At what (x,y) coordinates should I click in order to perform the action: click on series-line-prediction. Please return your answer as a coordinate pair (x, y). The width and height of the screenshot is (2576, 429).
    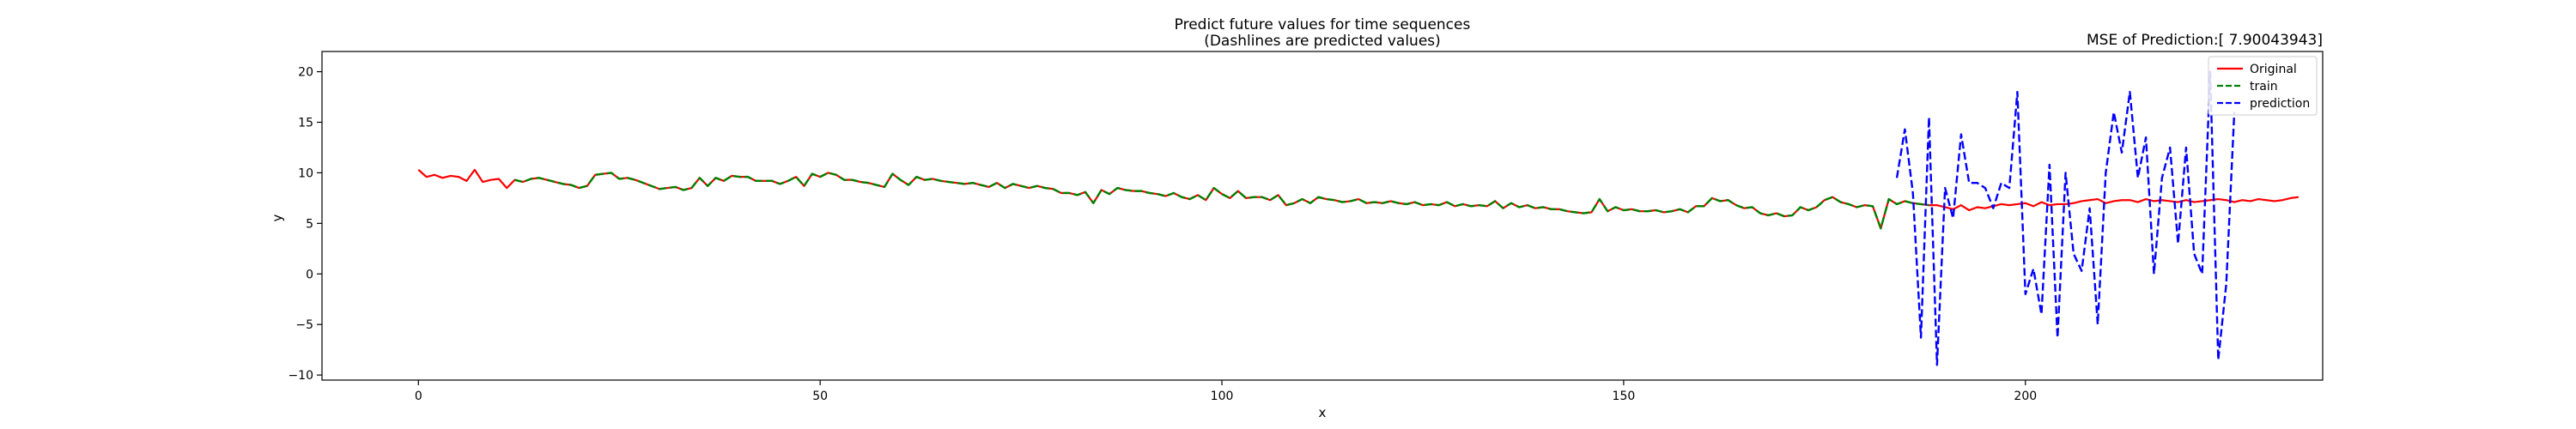
    Looking at the image, I should click on (2065, 218).